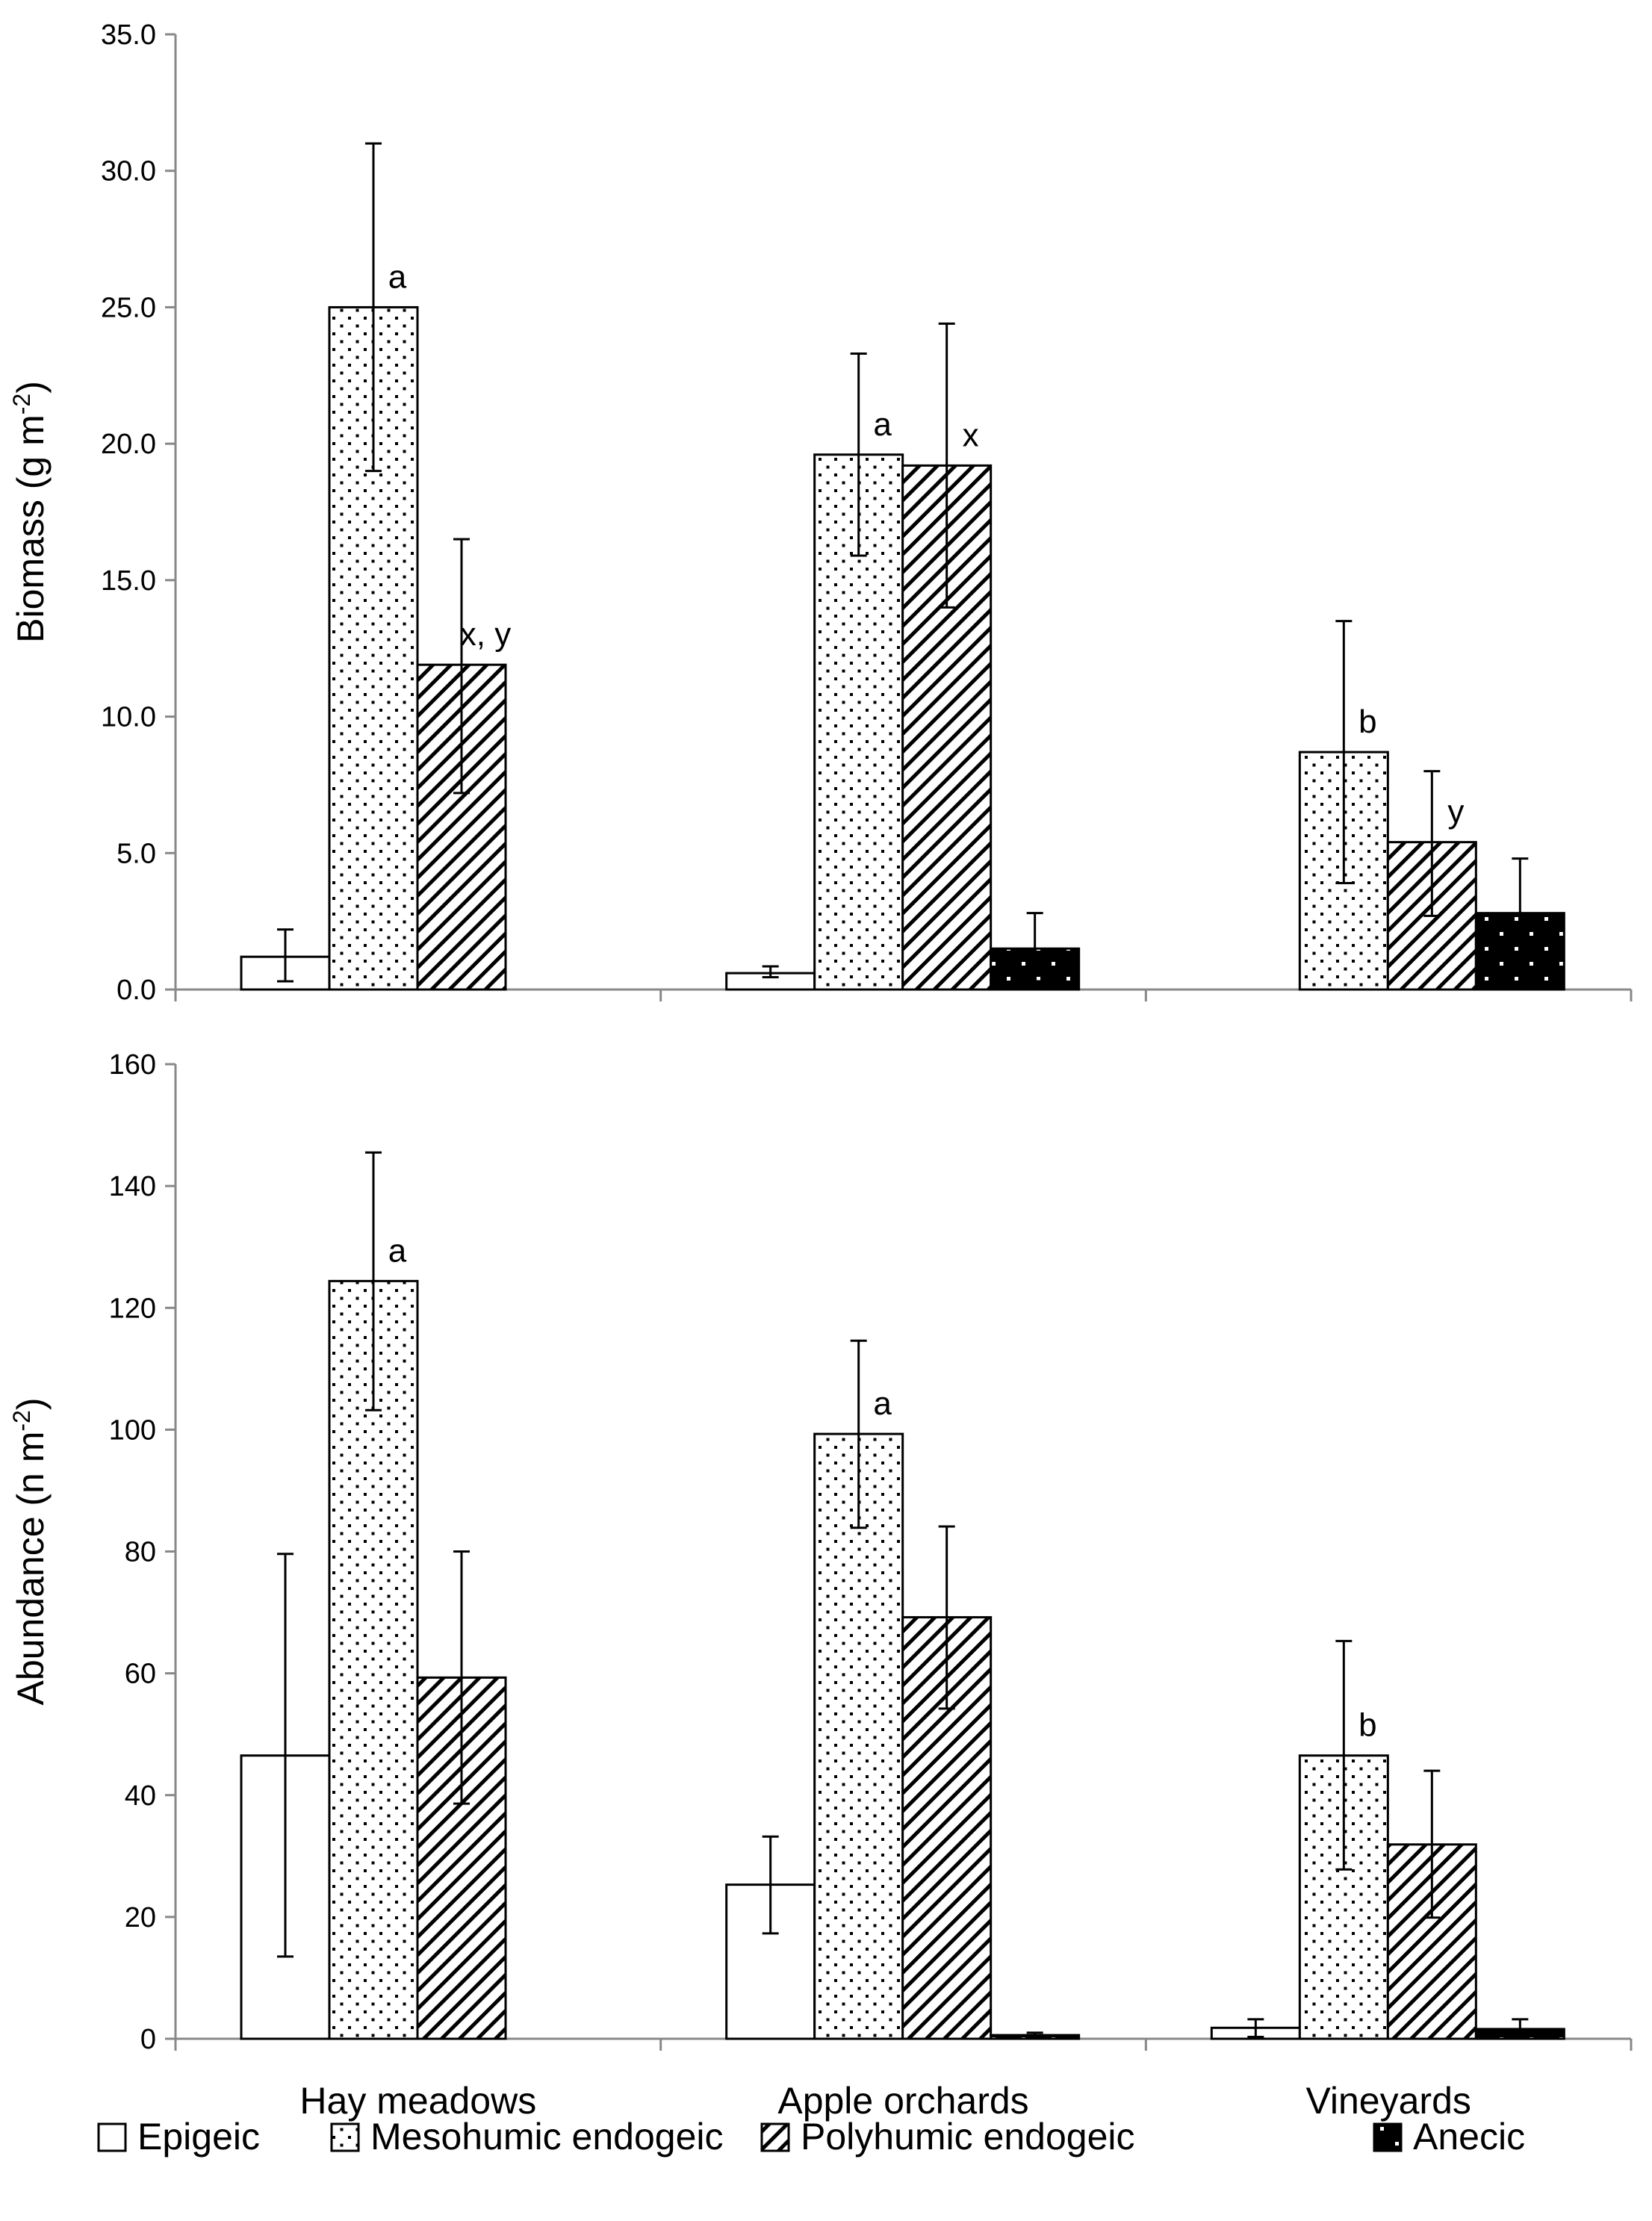 This screenshot has width=1652, height=2221. What do you see at coordinates (417, 2101) in the screenshot?
I see `category-label: Hay meadows` at bounding box center [417, 2101].